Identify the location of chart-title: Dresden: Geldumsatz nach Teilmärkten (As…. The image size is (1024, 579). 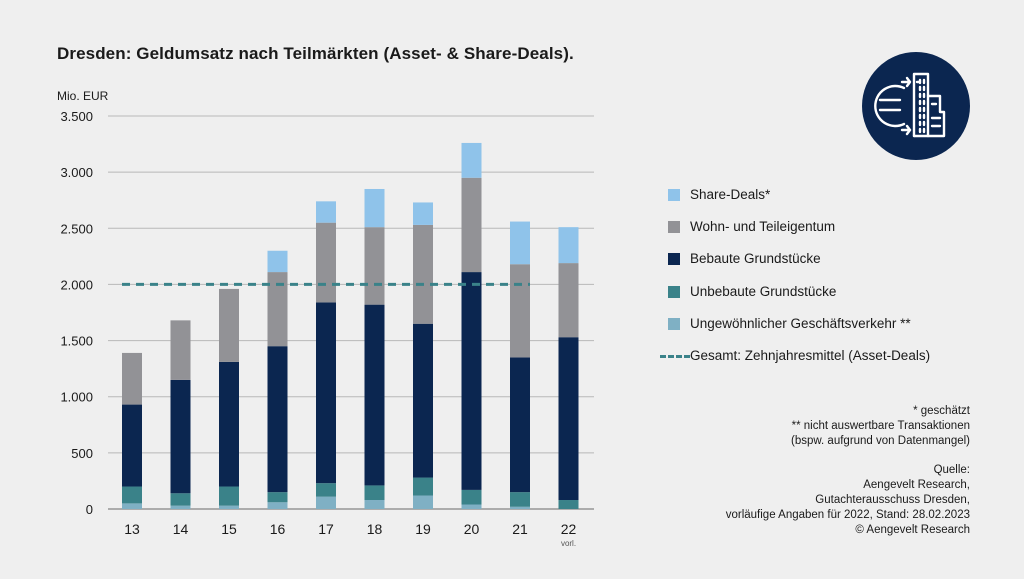
(315, 53).